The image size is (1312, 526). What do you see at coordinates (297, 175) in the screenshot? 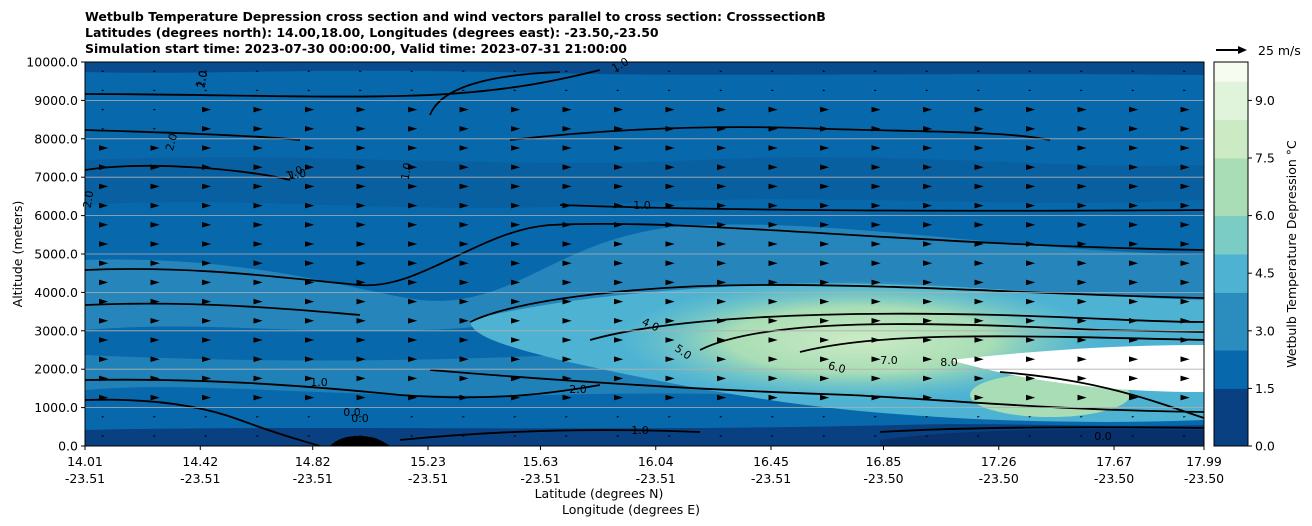
I see `contour-label: 1.0` at bounding box center [297, 175].